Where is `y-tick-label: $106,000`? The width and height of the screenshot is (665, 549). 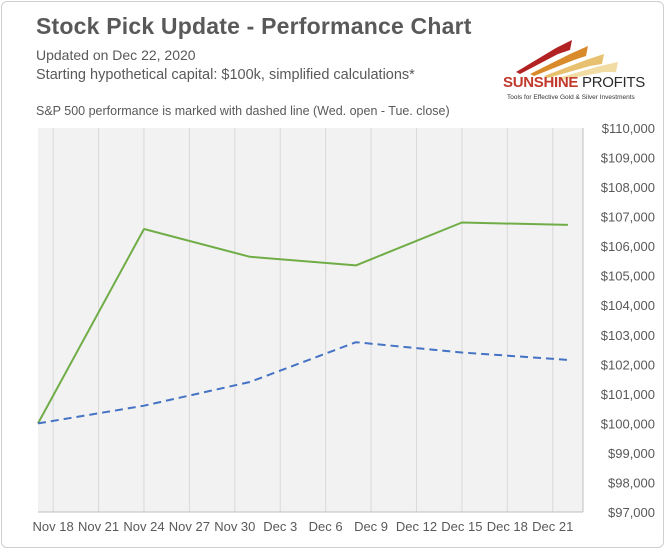
y-tick-label: $106,000 is located at coordinates (628, 246).